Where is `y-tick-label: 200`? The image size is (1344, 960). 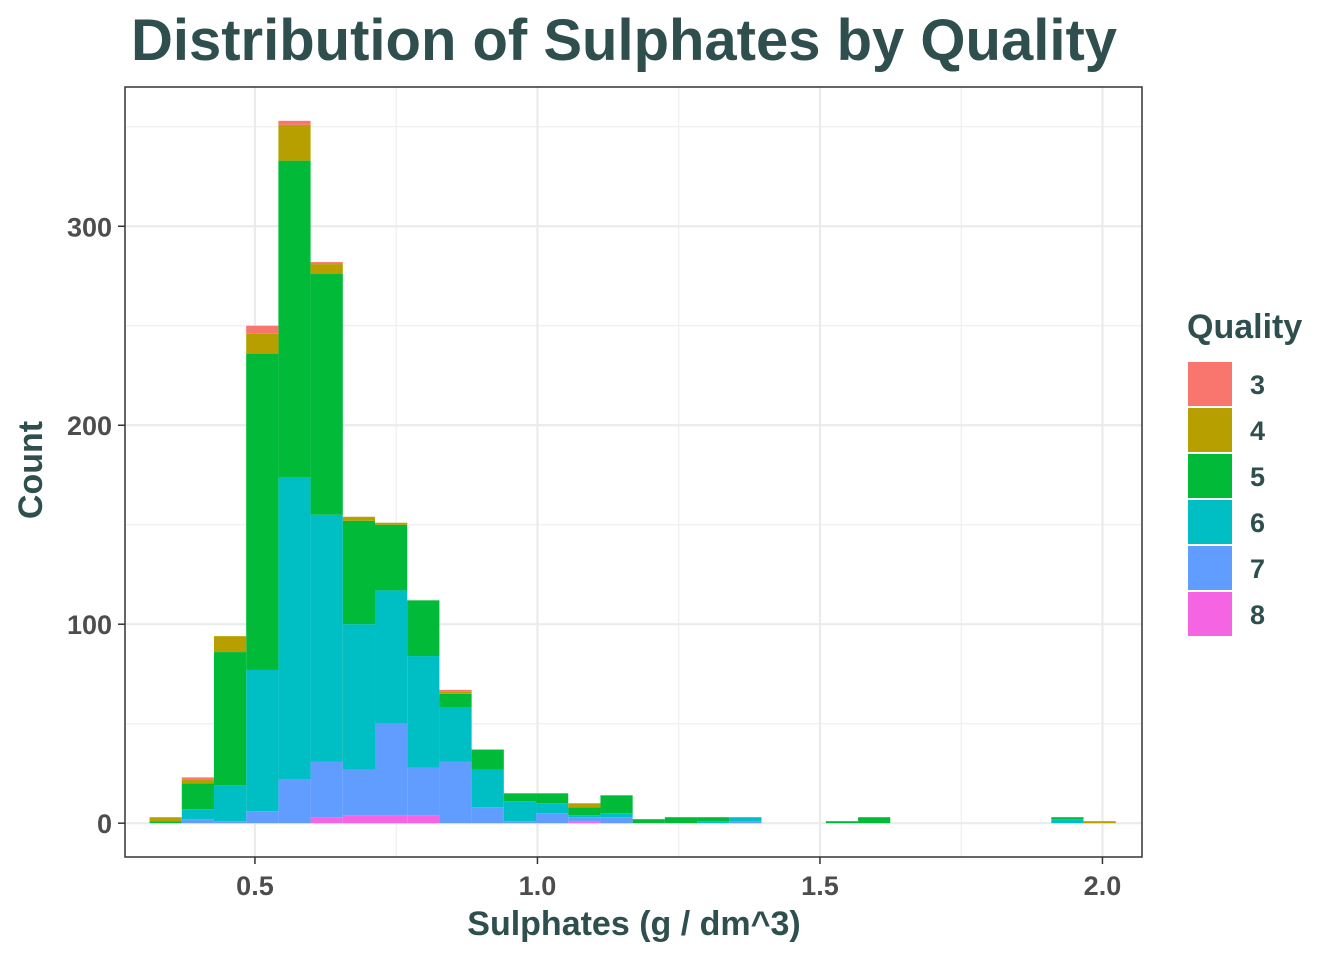 y-tick-label: 200 is located at coordinates (89, 426).